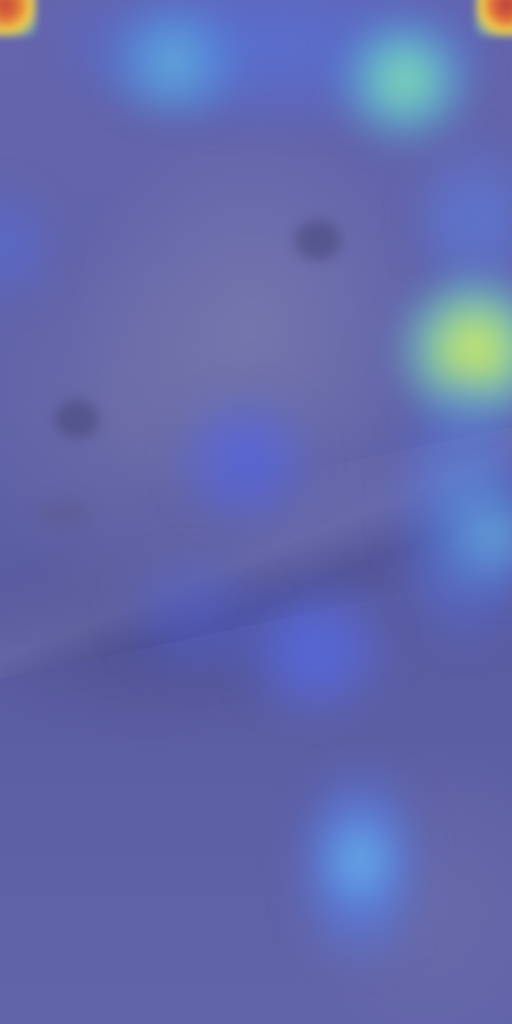 The image size is (512, 1024). What do you see at coordinates (360, 860) in the screenshot?
I see `heat-blob-bottom-core` at bounding box center [360, 860].